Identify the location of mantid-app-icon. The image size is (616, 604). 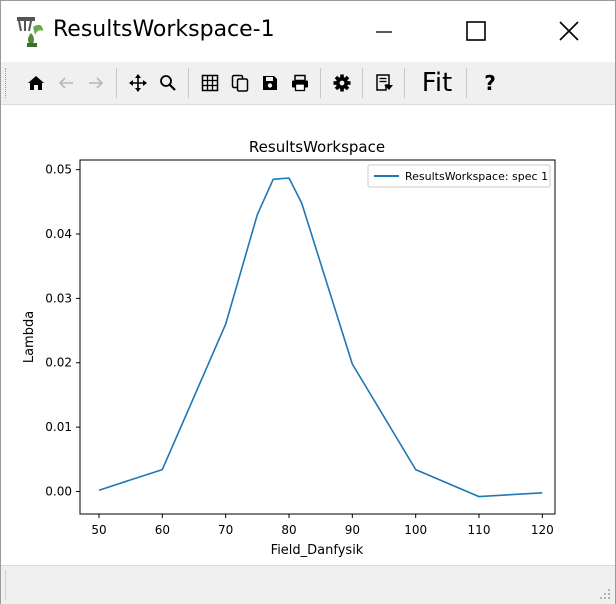
(30, 32).